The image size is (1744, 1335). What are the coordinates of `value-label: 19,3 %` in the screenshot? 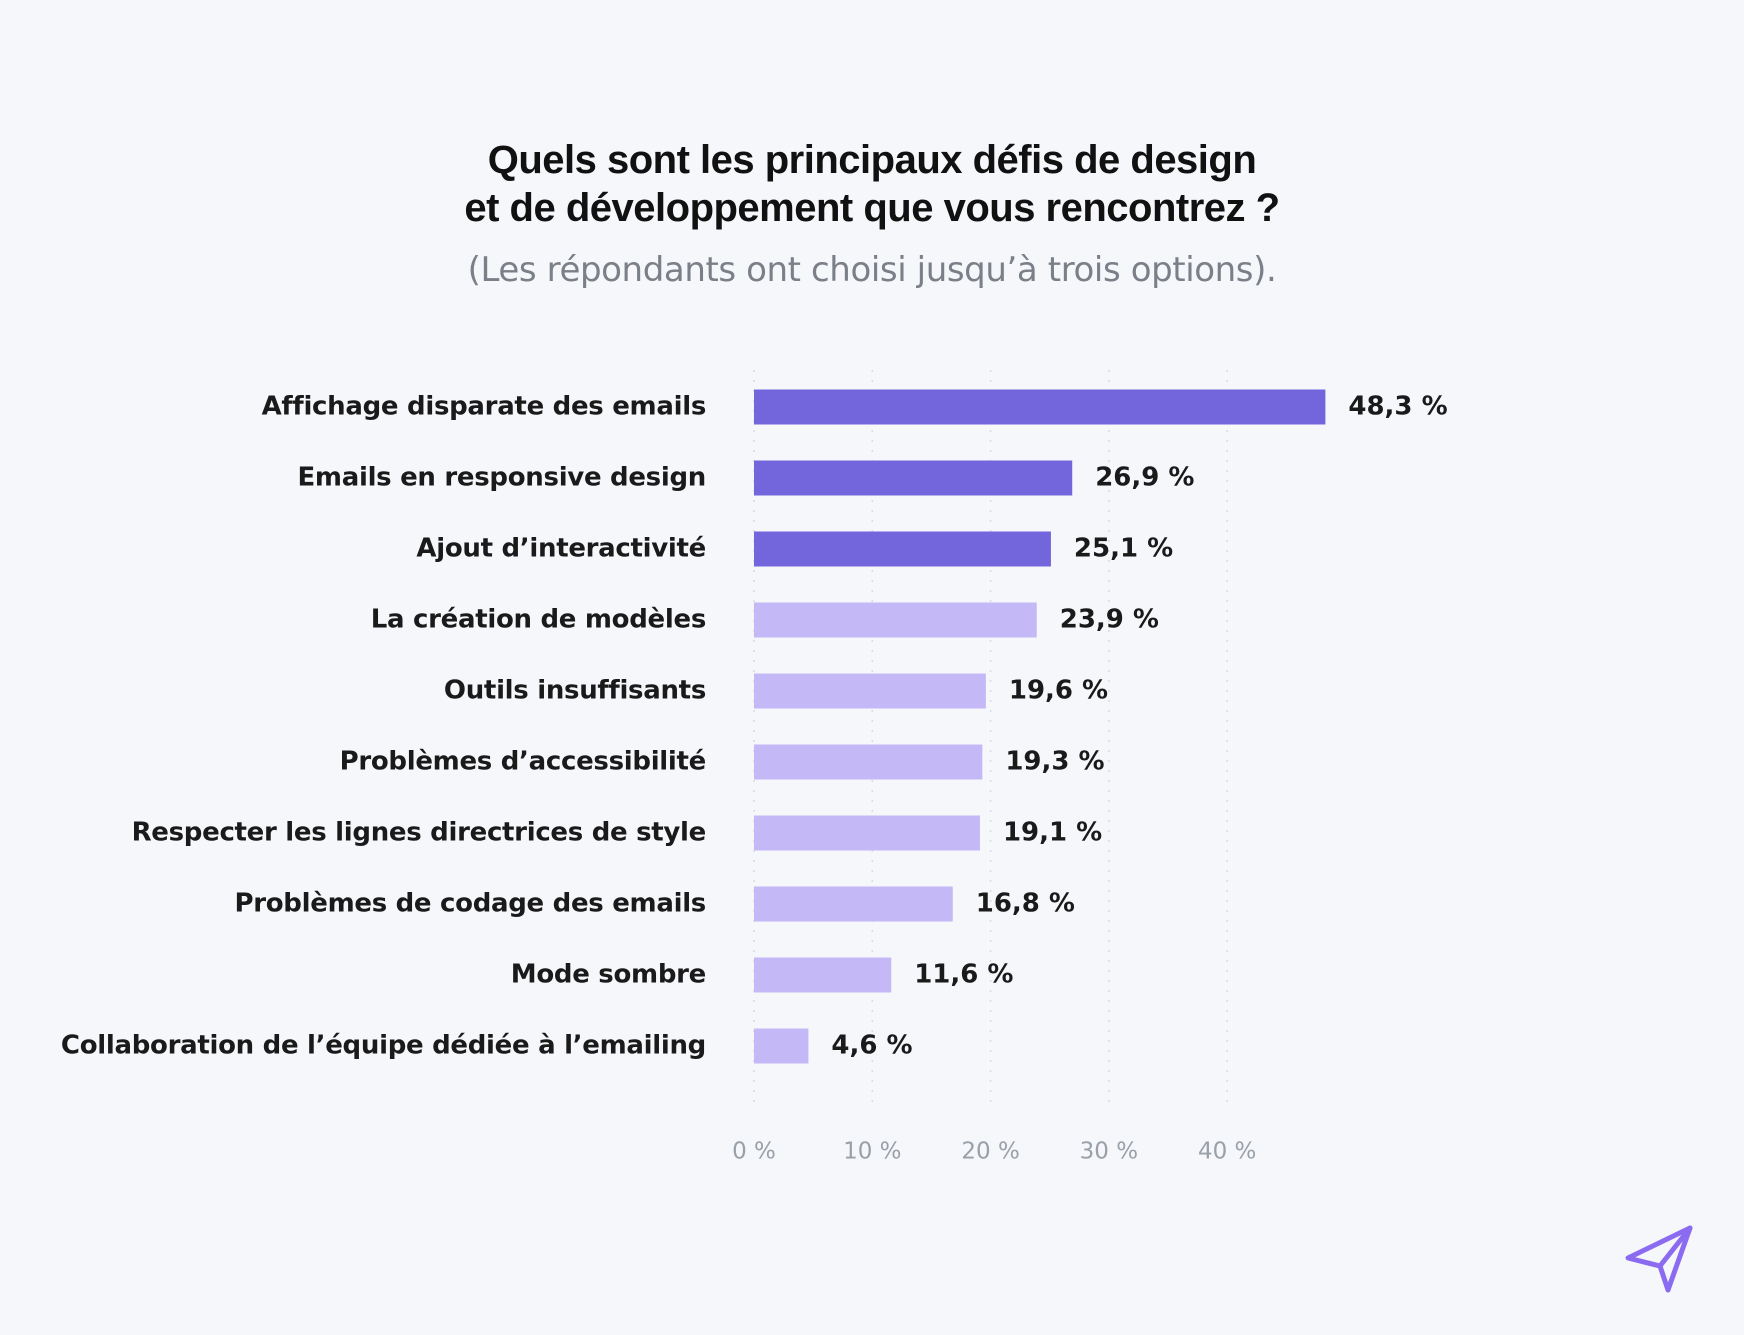 It's located at (1054, 762).